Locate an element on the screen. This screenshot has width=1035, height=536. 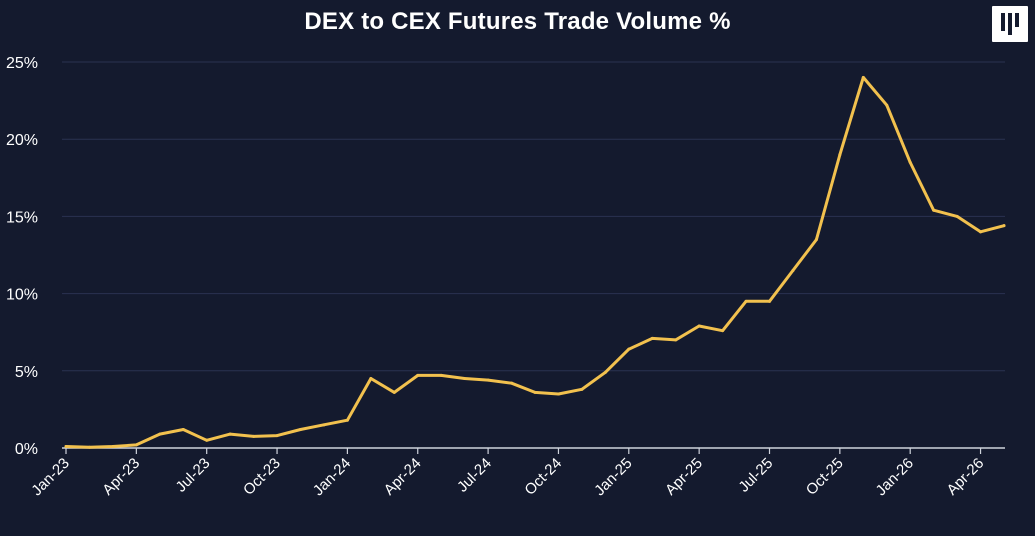
x-tick-label: Oct-23 is located at coordinates (262, 477).